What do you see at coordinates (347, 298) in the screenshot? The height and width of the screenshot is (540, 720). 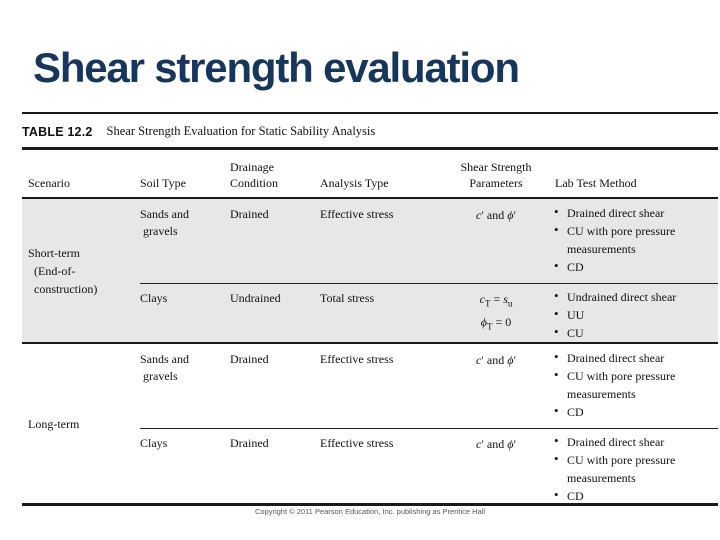 I see `analysis-cell: Total stress` at bounding box center [347, 298].